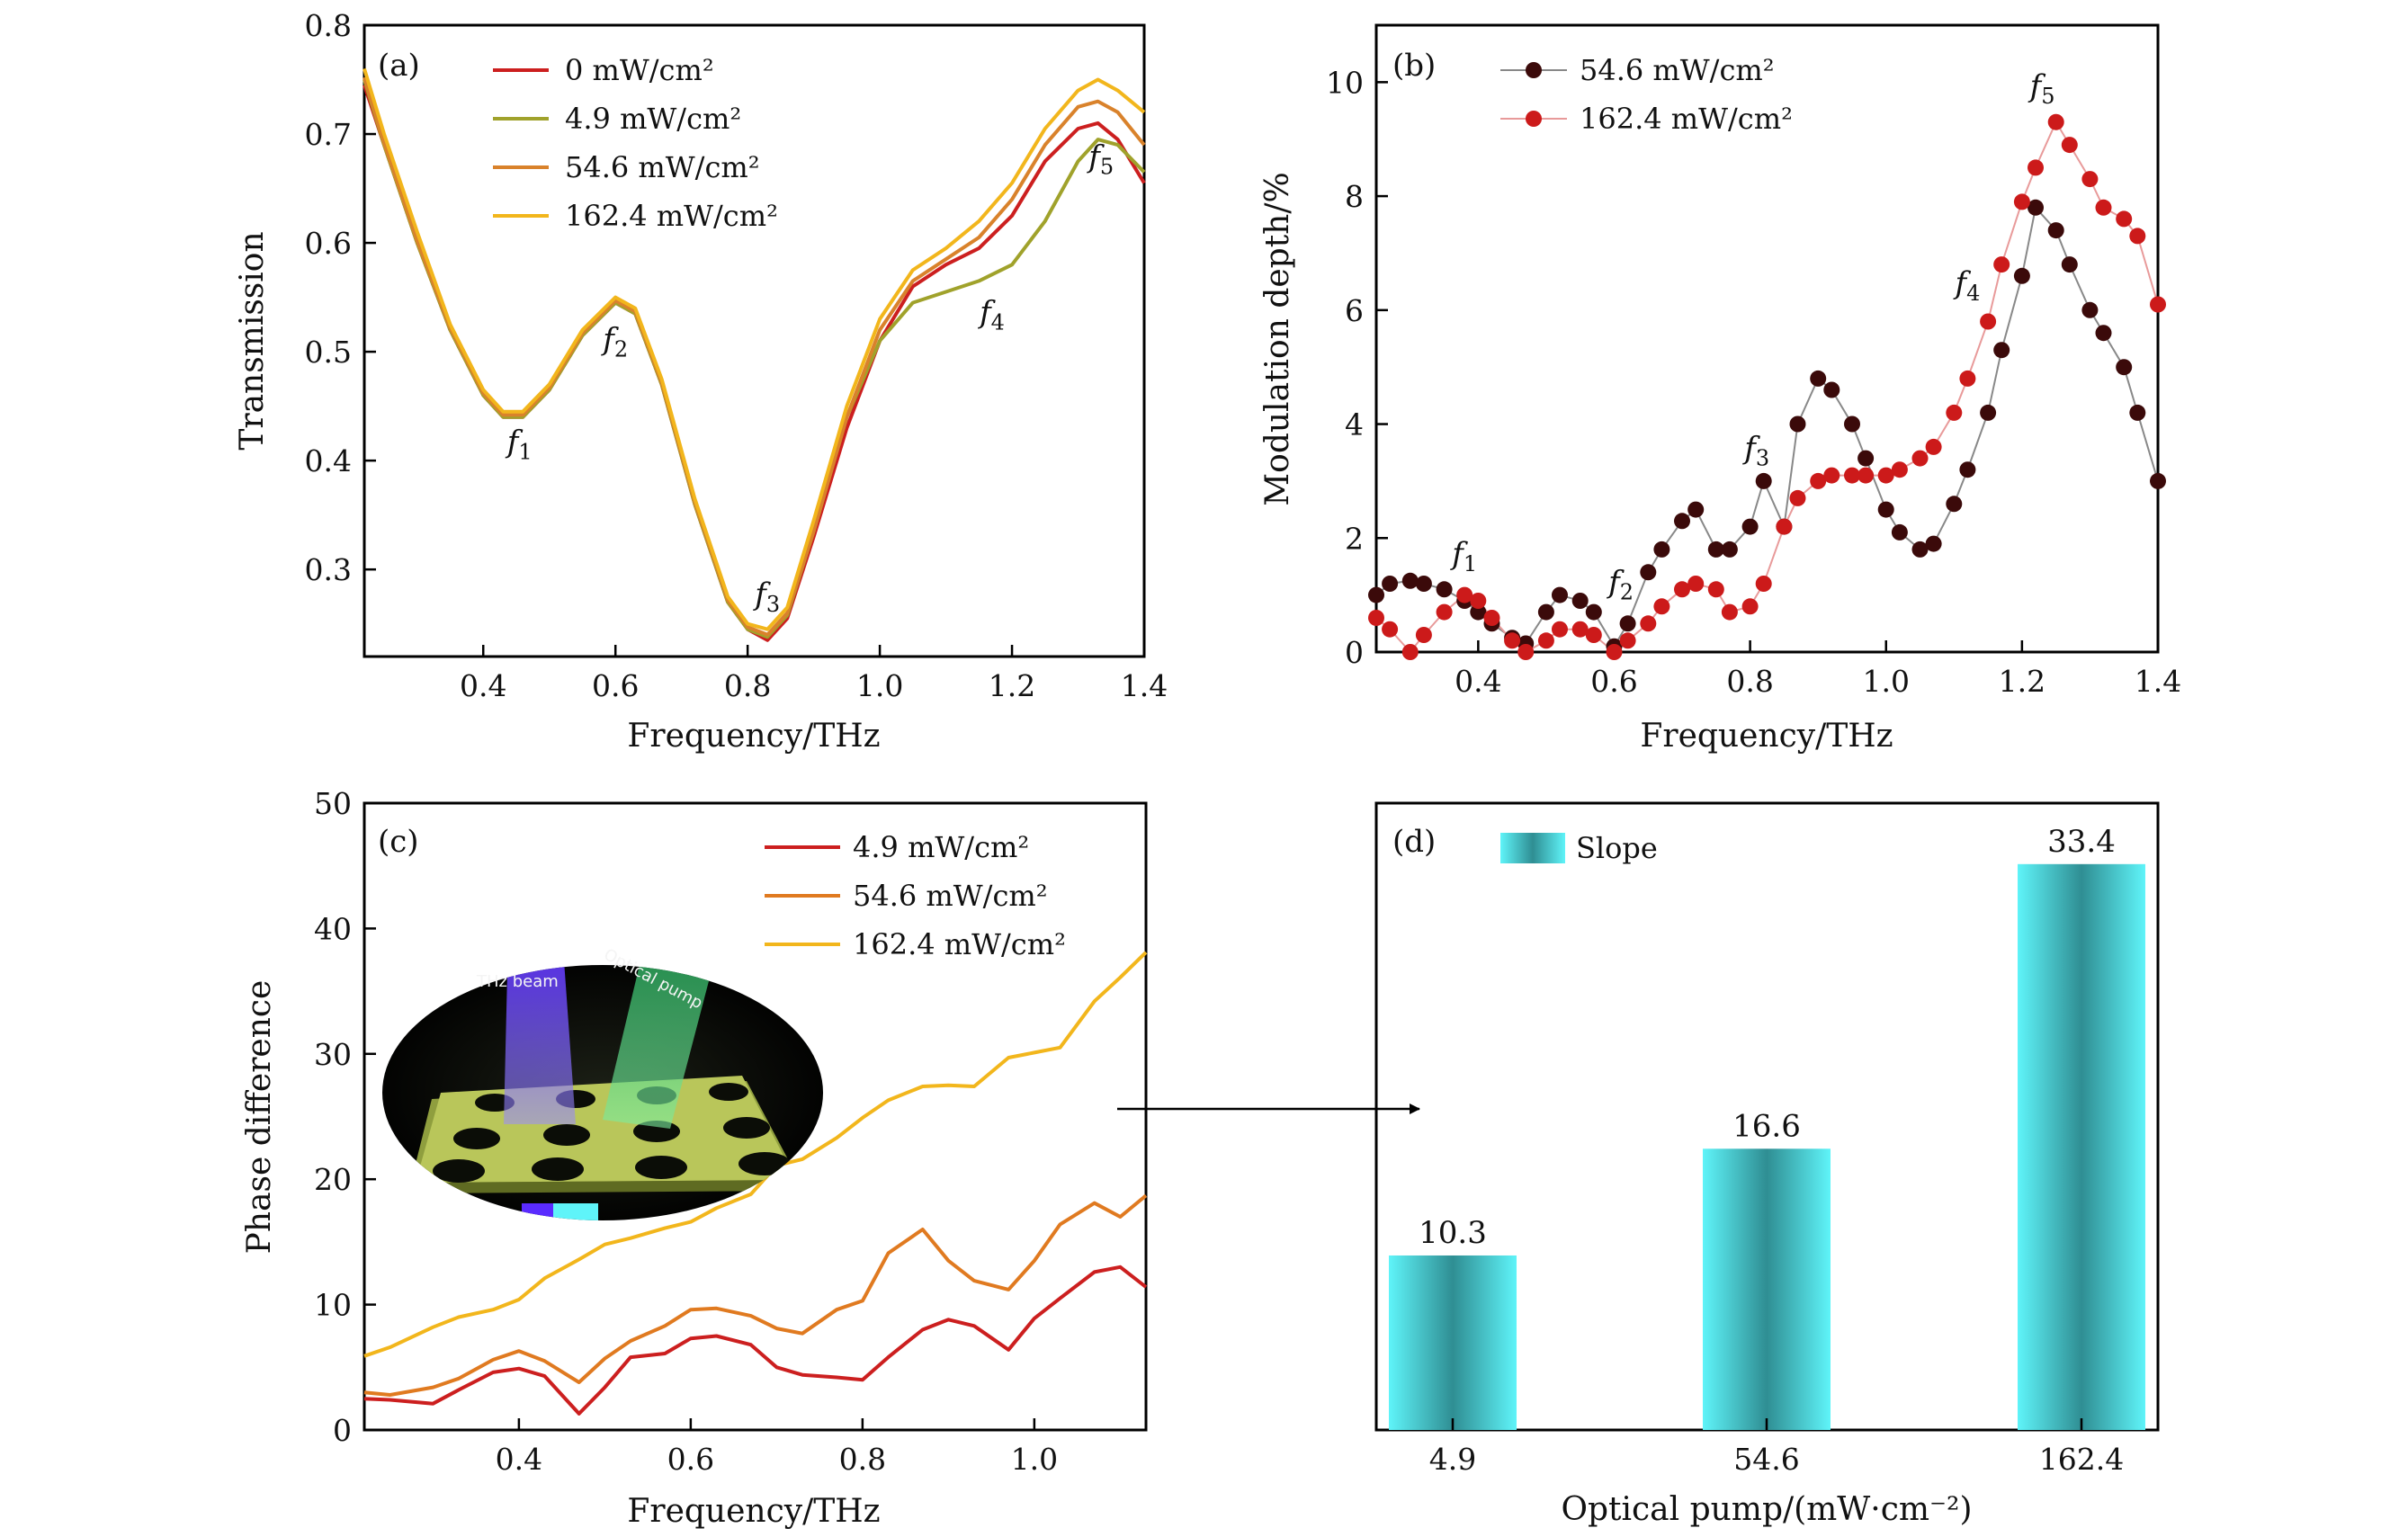 Image resolution: width=2408 pixels, height=1537 pixels. I want to click on panel-label: (d), so click(1414, 842).